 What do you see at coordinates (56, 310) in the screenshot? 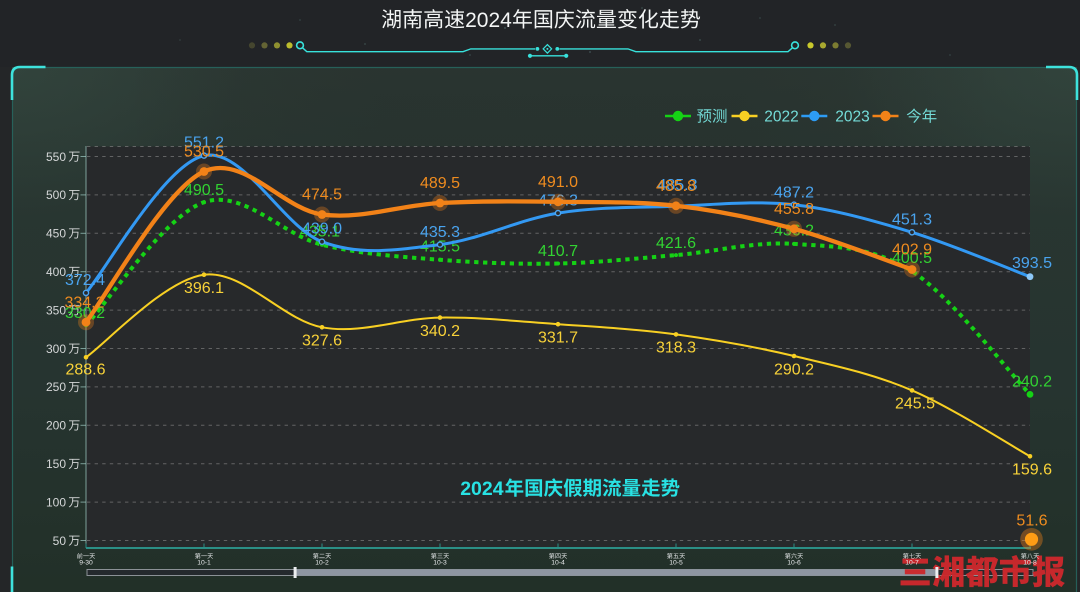
I see `svg-text: 350` at bounding box center [56, 310].